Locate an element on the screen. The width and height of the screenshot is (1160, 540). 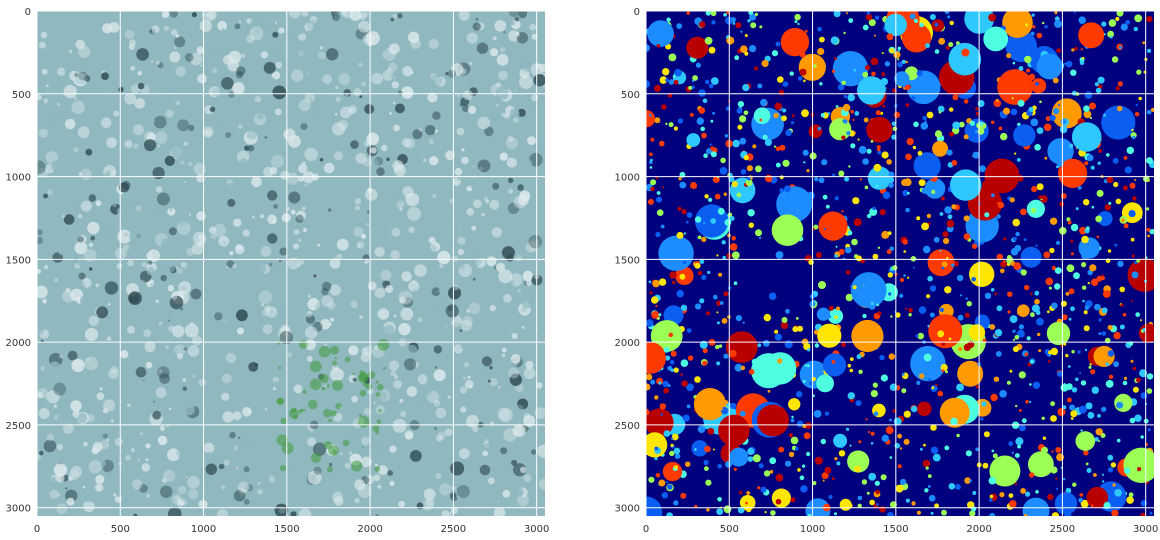
photo-algae-blob is located at coordinates (303, 344).